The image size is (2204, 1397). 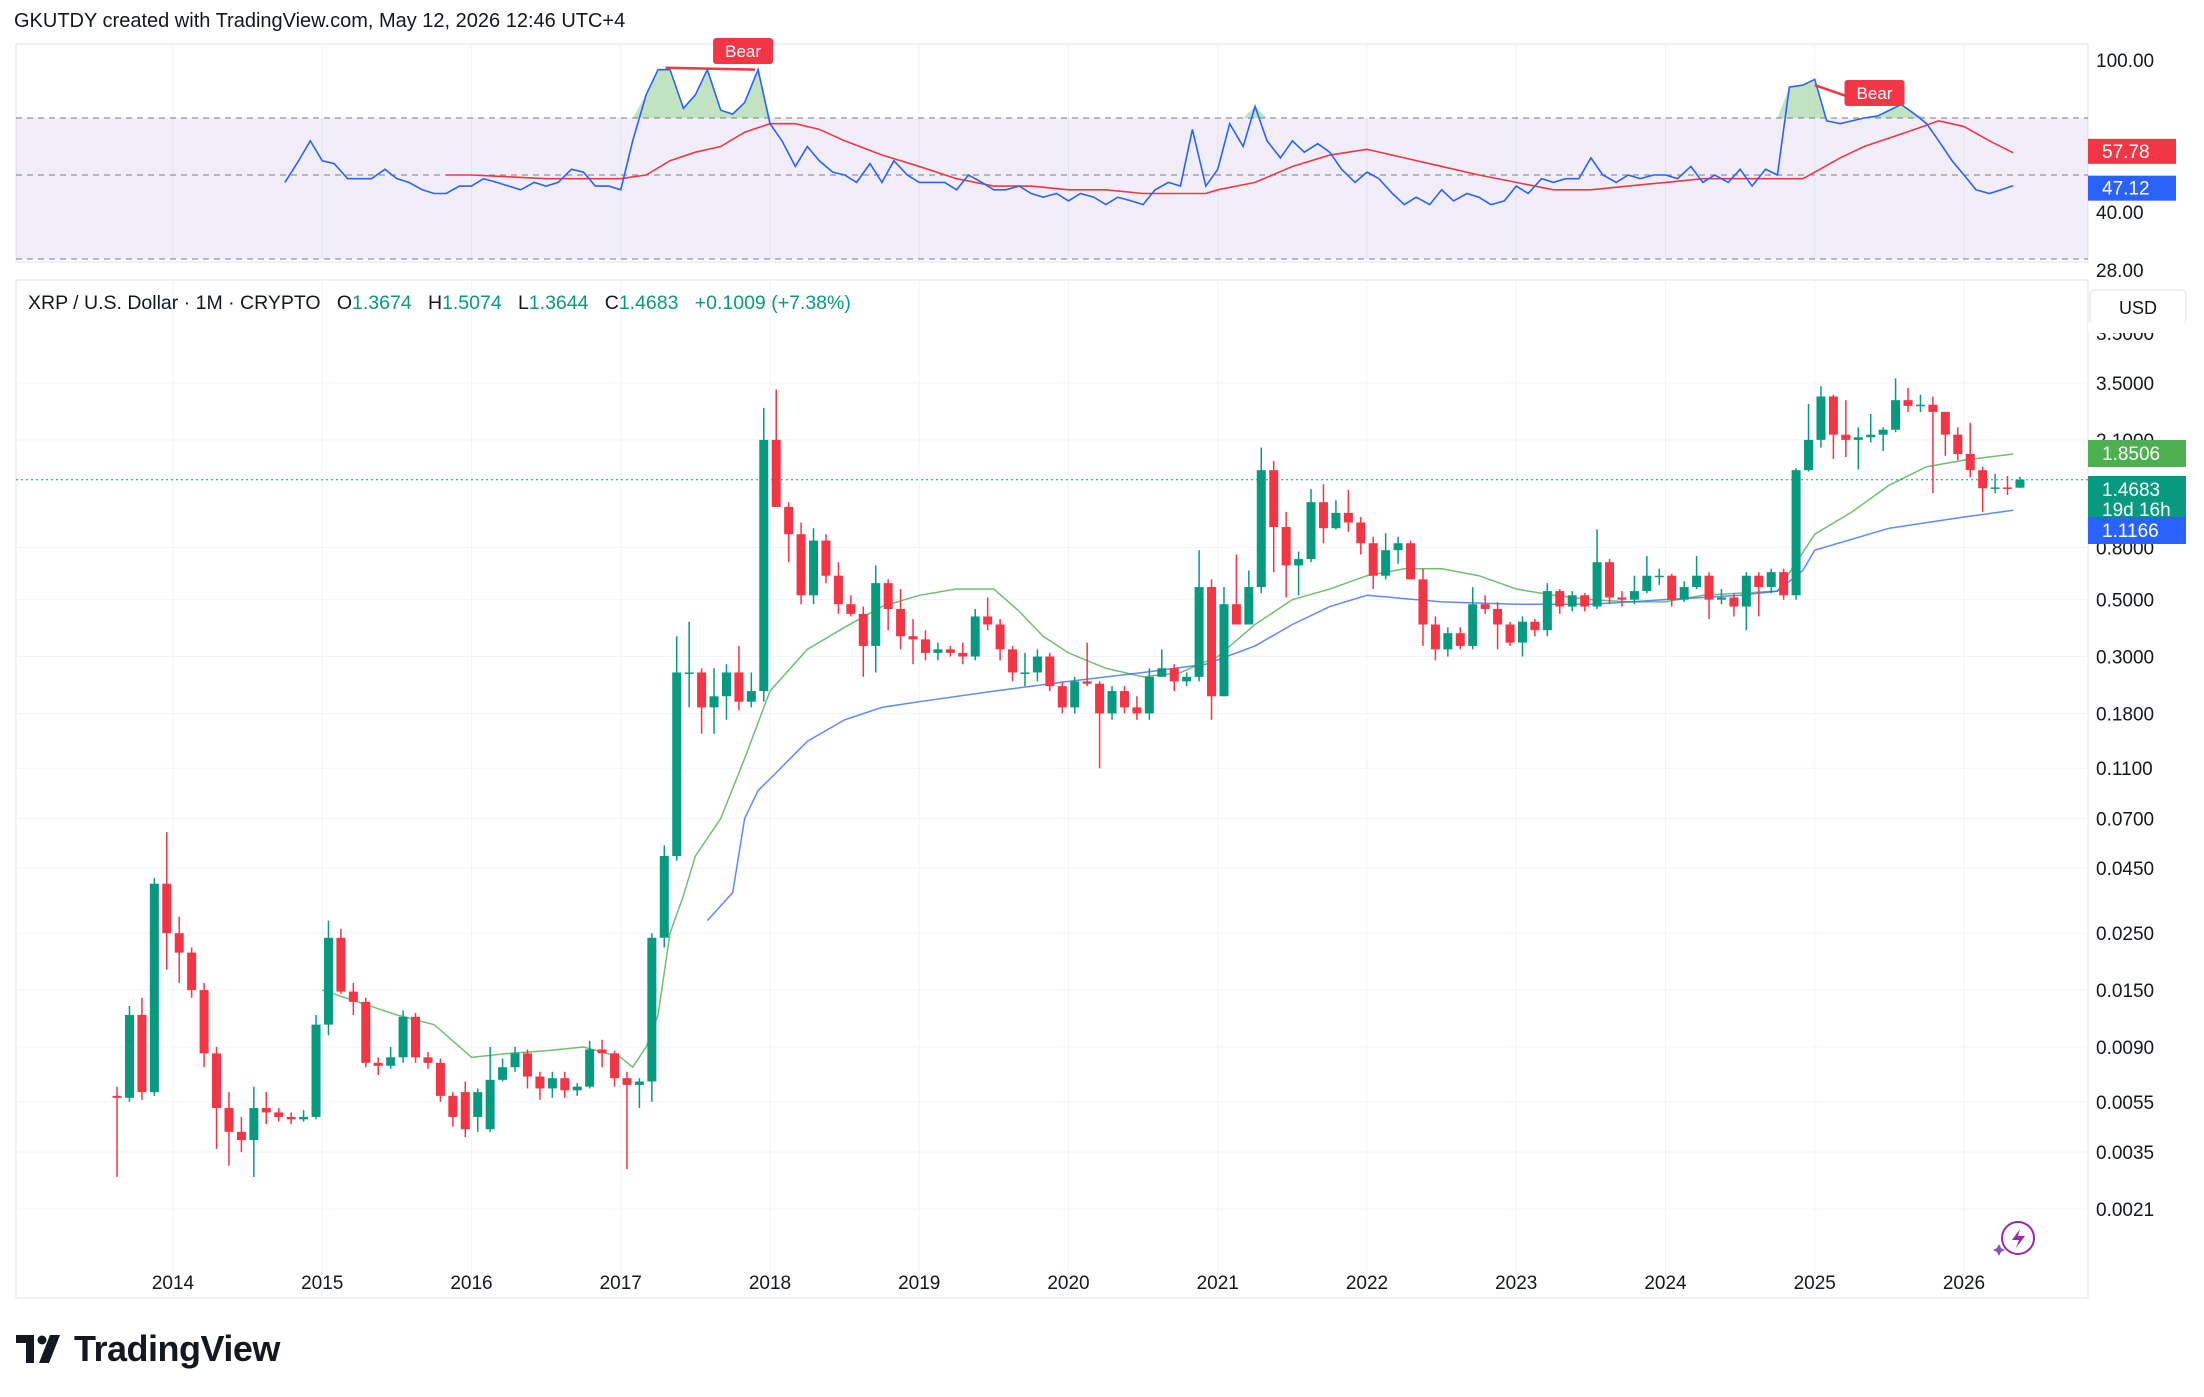 What do you see at coordinates (2125, 991) in the screenshot?
I see `price-axis-tick: 0.0150` at bounding box center [2125, 991].